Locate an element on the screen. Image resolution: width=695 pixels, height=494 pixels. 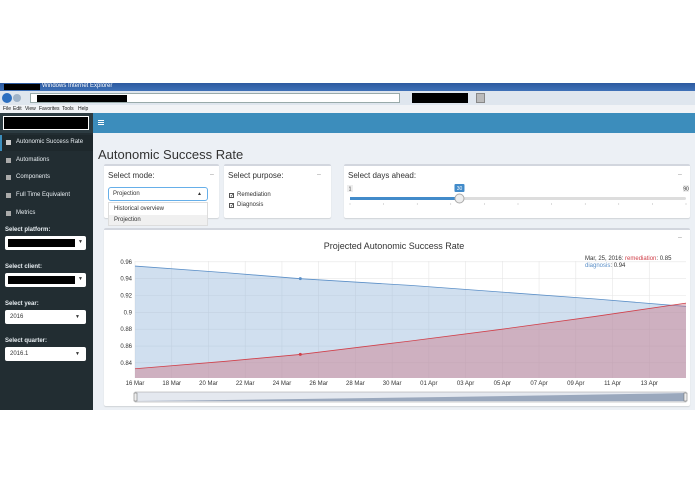
box-label: Select purpose: is located at coordinates (256, 175).